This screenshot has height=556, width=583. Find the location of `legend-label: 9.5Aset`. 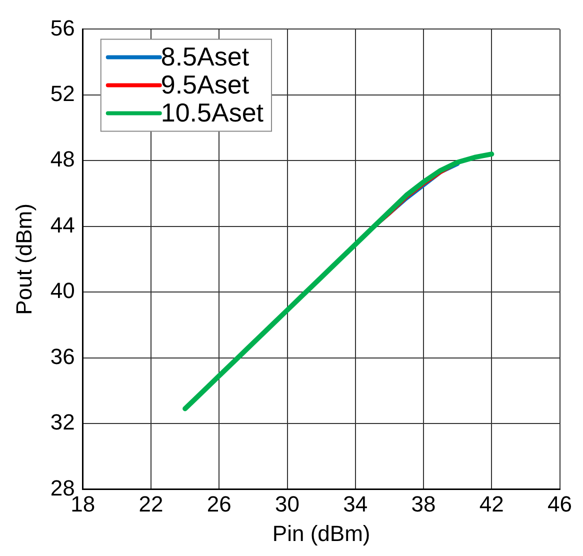

legend-label: 9.5Aset is located at coordinates (205, 84).